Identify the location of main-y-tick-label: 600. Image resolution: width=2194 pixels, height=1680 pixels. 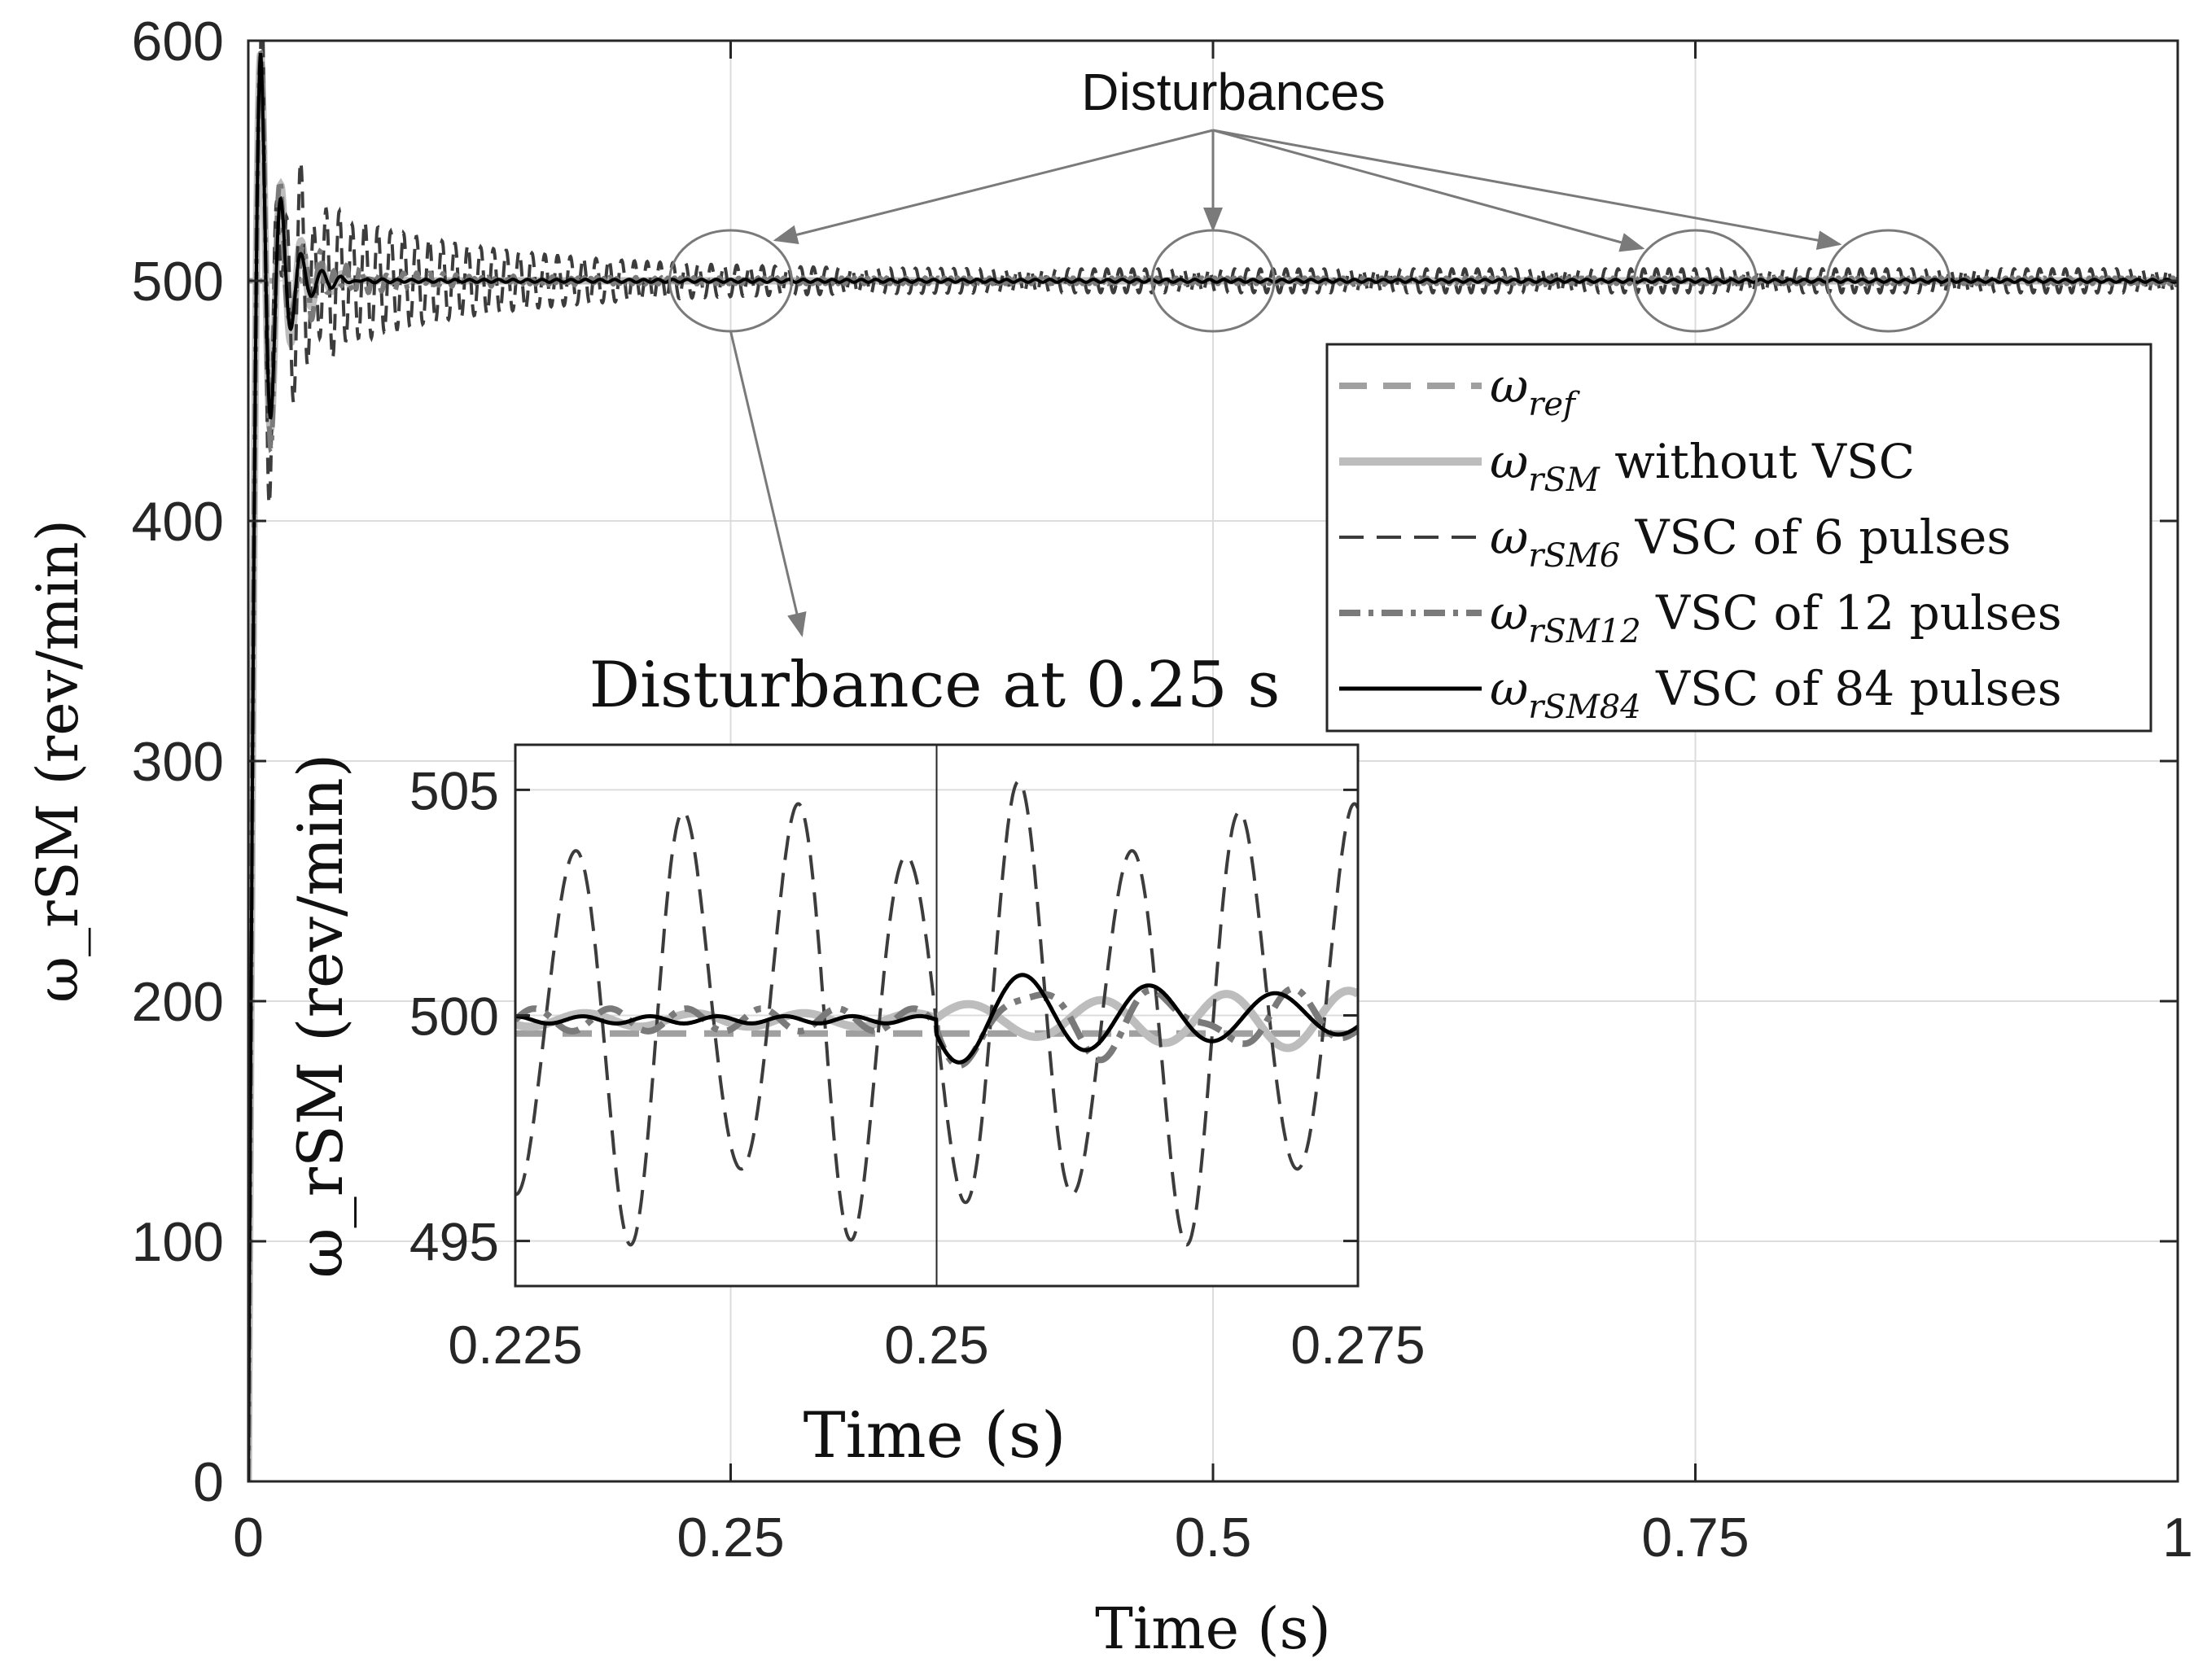
(178, 41).